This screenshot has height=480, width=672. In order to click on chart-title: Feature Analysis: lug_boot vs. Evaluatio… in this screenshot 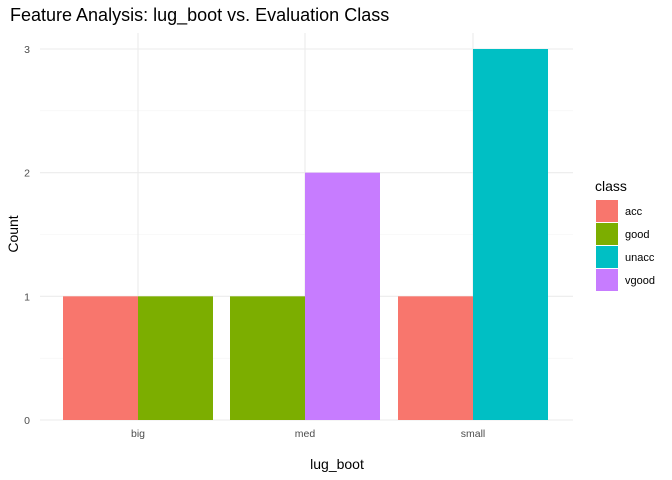, I will do `click(199, 15)`.